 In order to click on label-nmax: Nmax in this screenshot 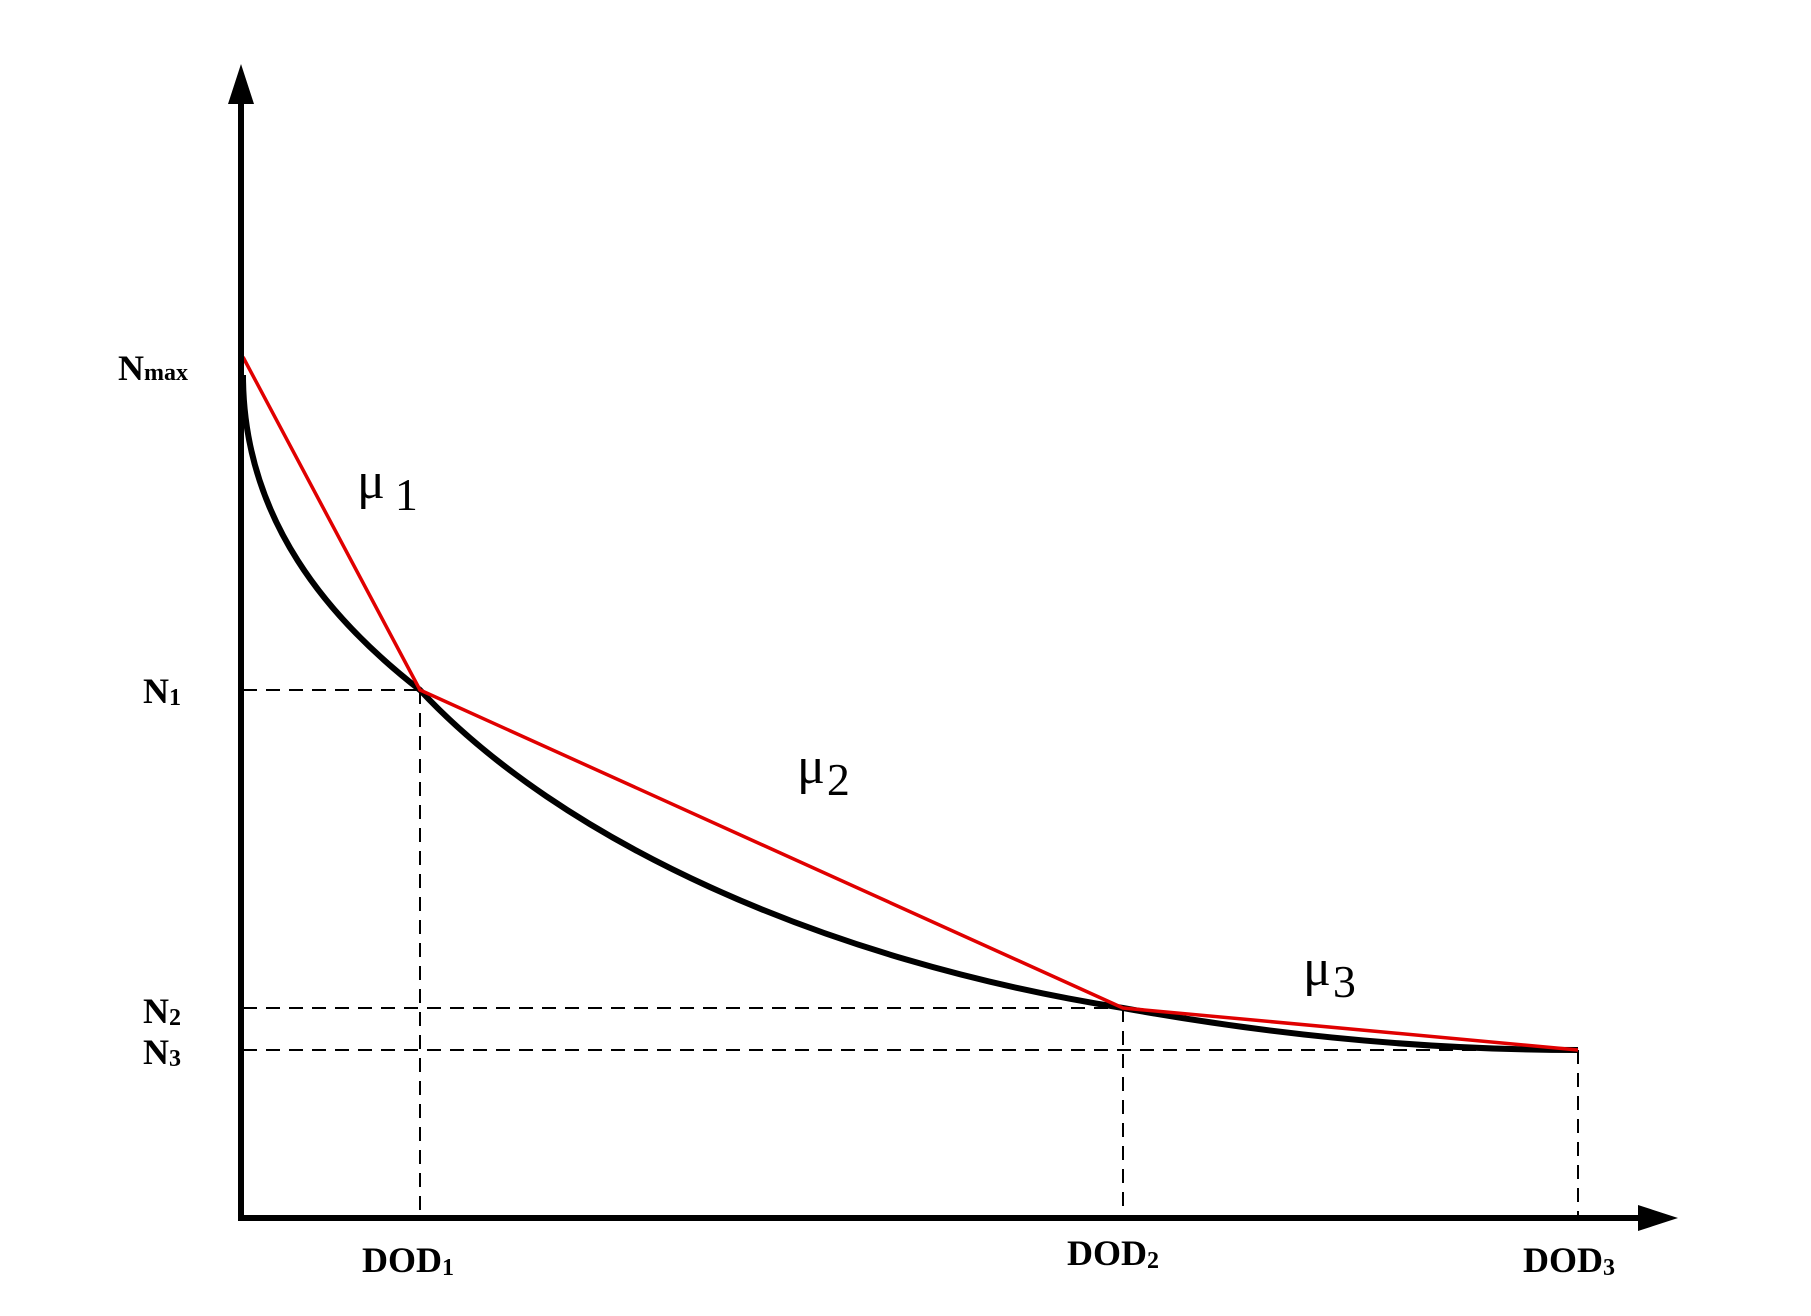, I will do `click(153, 368)`.